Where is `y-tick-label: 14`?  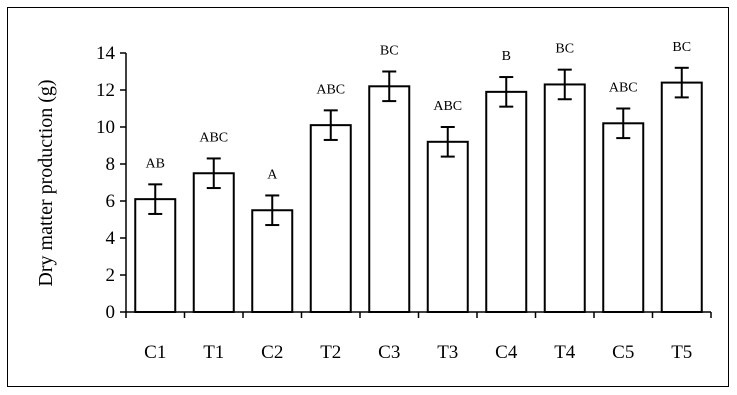 y-tick-label: 14 is located at coordinates (106, 53).